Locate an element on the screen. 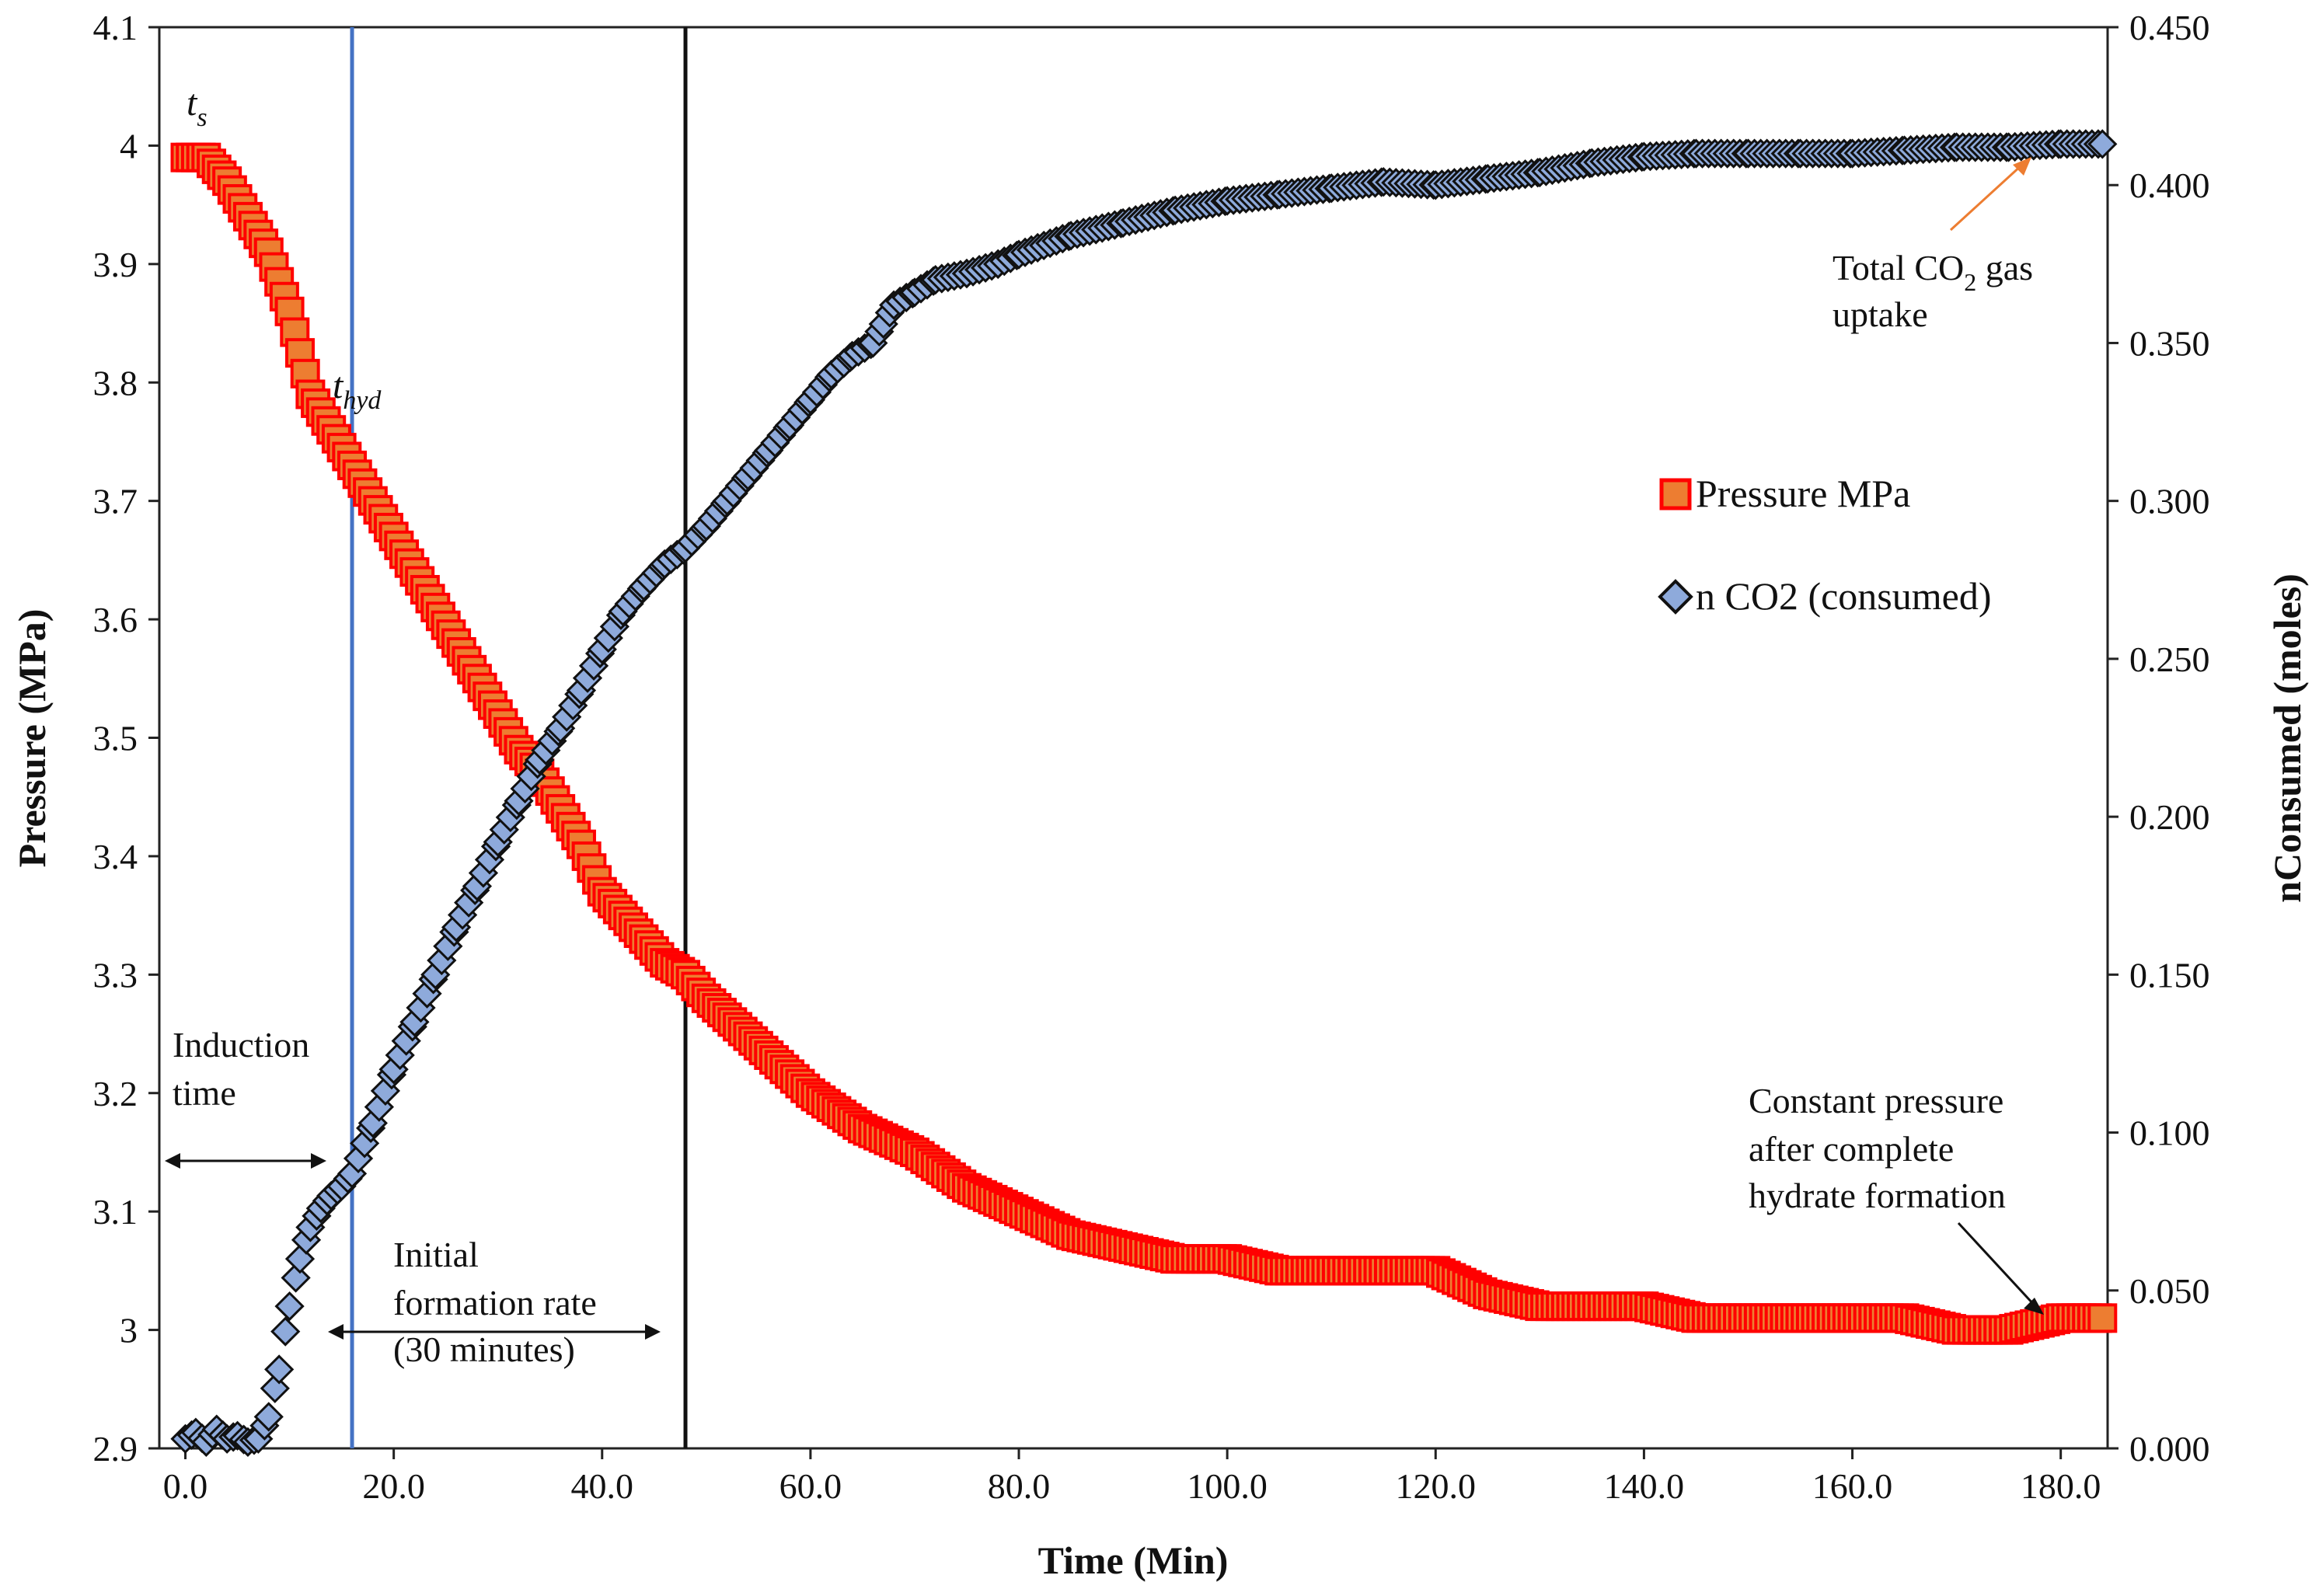 This screenshot has width=2319, height=1596. thyd-main: t is located at coordinates (338, 385).